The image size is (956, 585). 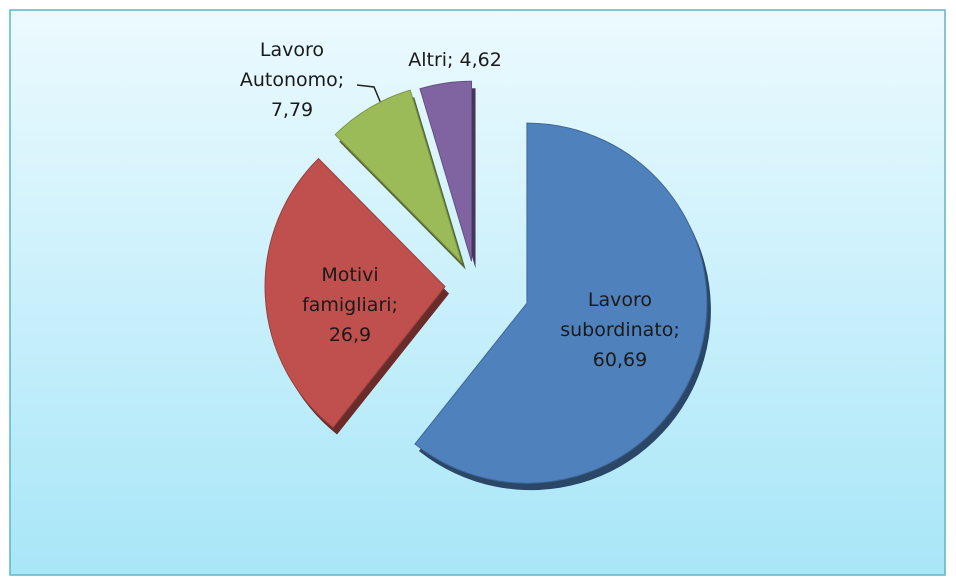 What do you see at coordinates (455, 60) in the screenshot?
I see `data-label: Altri; 4,62` at bounding box center [455, 60].